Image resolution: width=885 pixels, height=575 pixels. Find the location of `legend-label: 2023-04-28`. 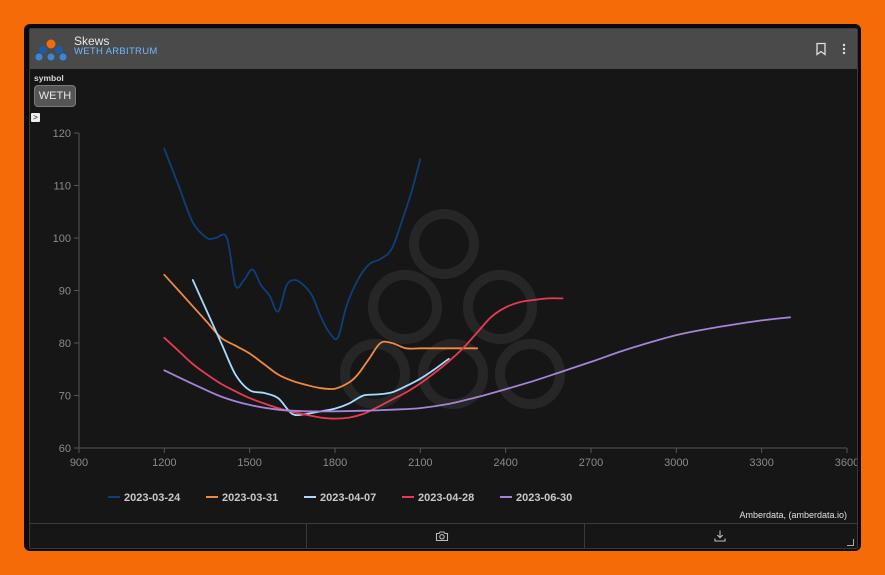

legend-label: 2023-04-28 is located at coordinates (446, 498).